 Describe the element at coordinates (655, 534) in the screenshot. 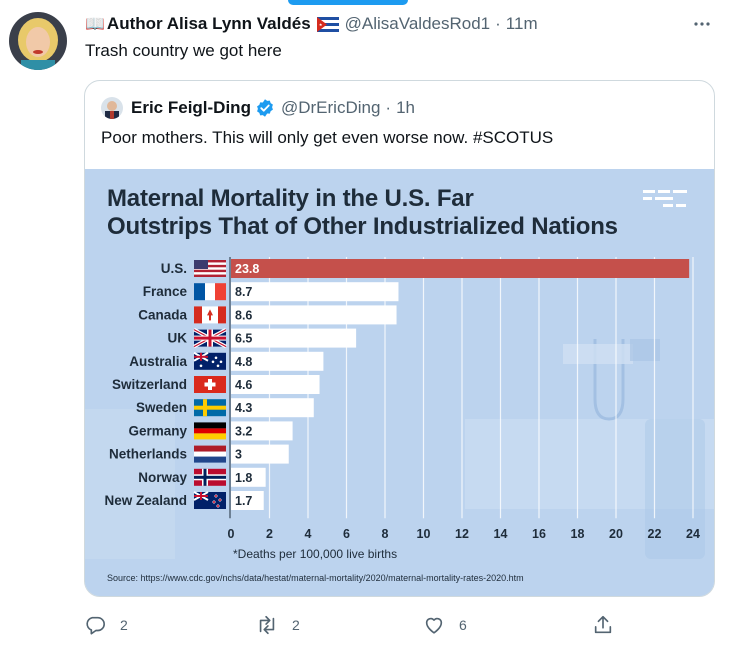

I see `x-tick-label: 22` at that location.